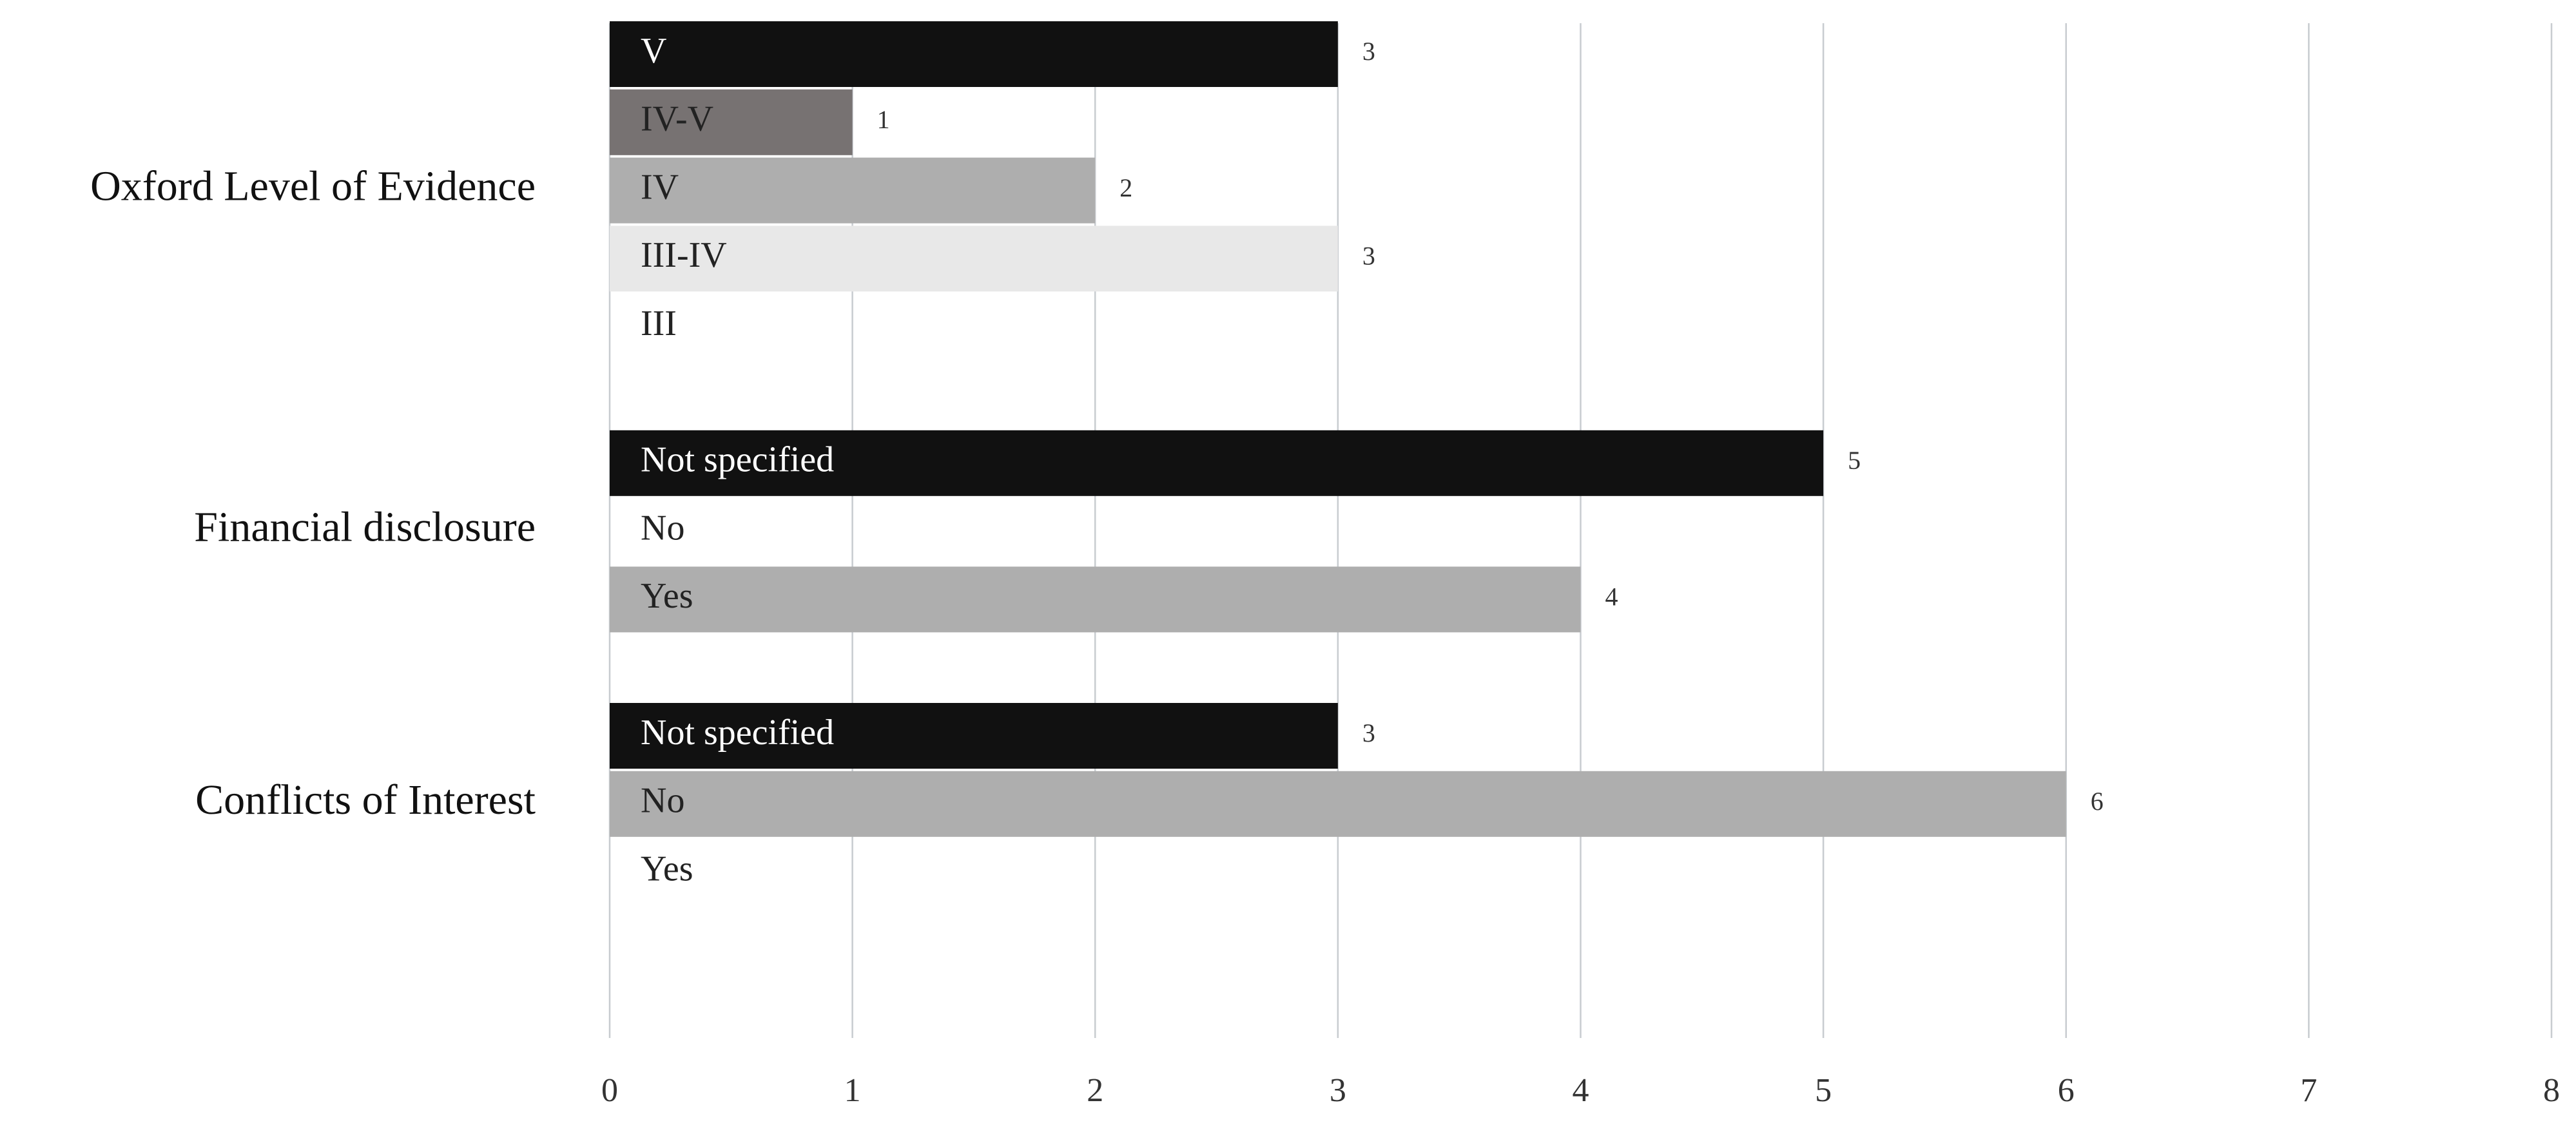  What do you see at coordinates (2308, 1090) in the screenshot?
I see `x-tick-label: 7` at bounding box center [2308, 1090].